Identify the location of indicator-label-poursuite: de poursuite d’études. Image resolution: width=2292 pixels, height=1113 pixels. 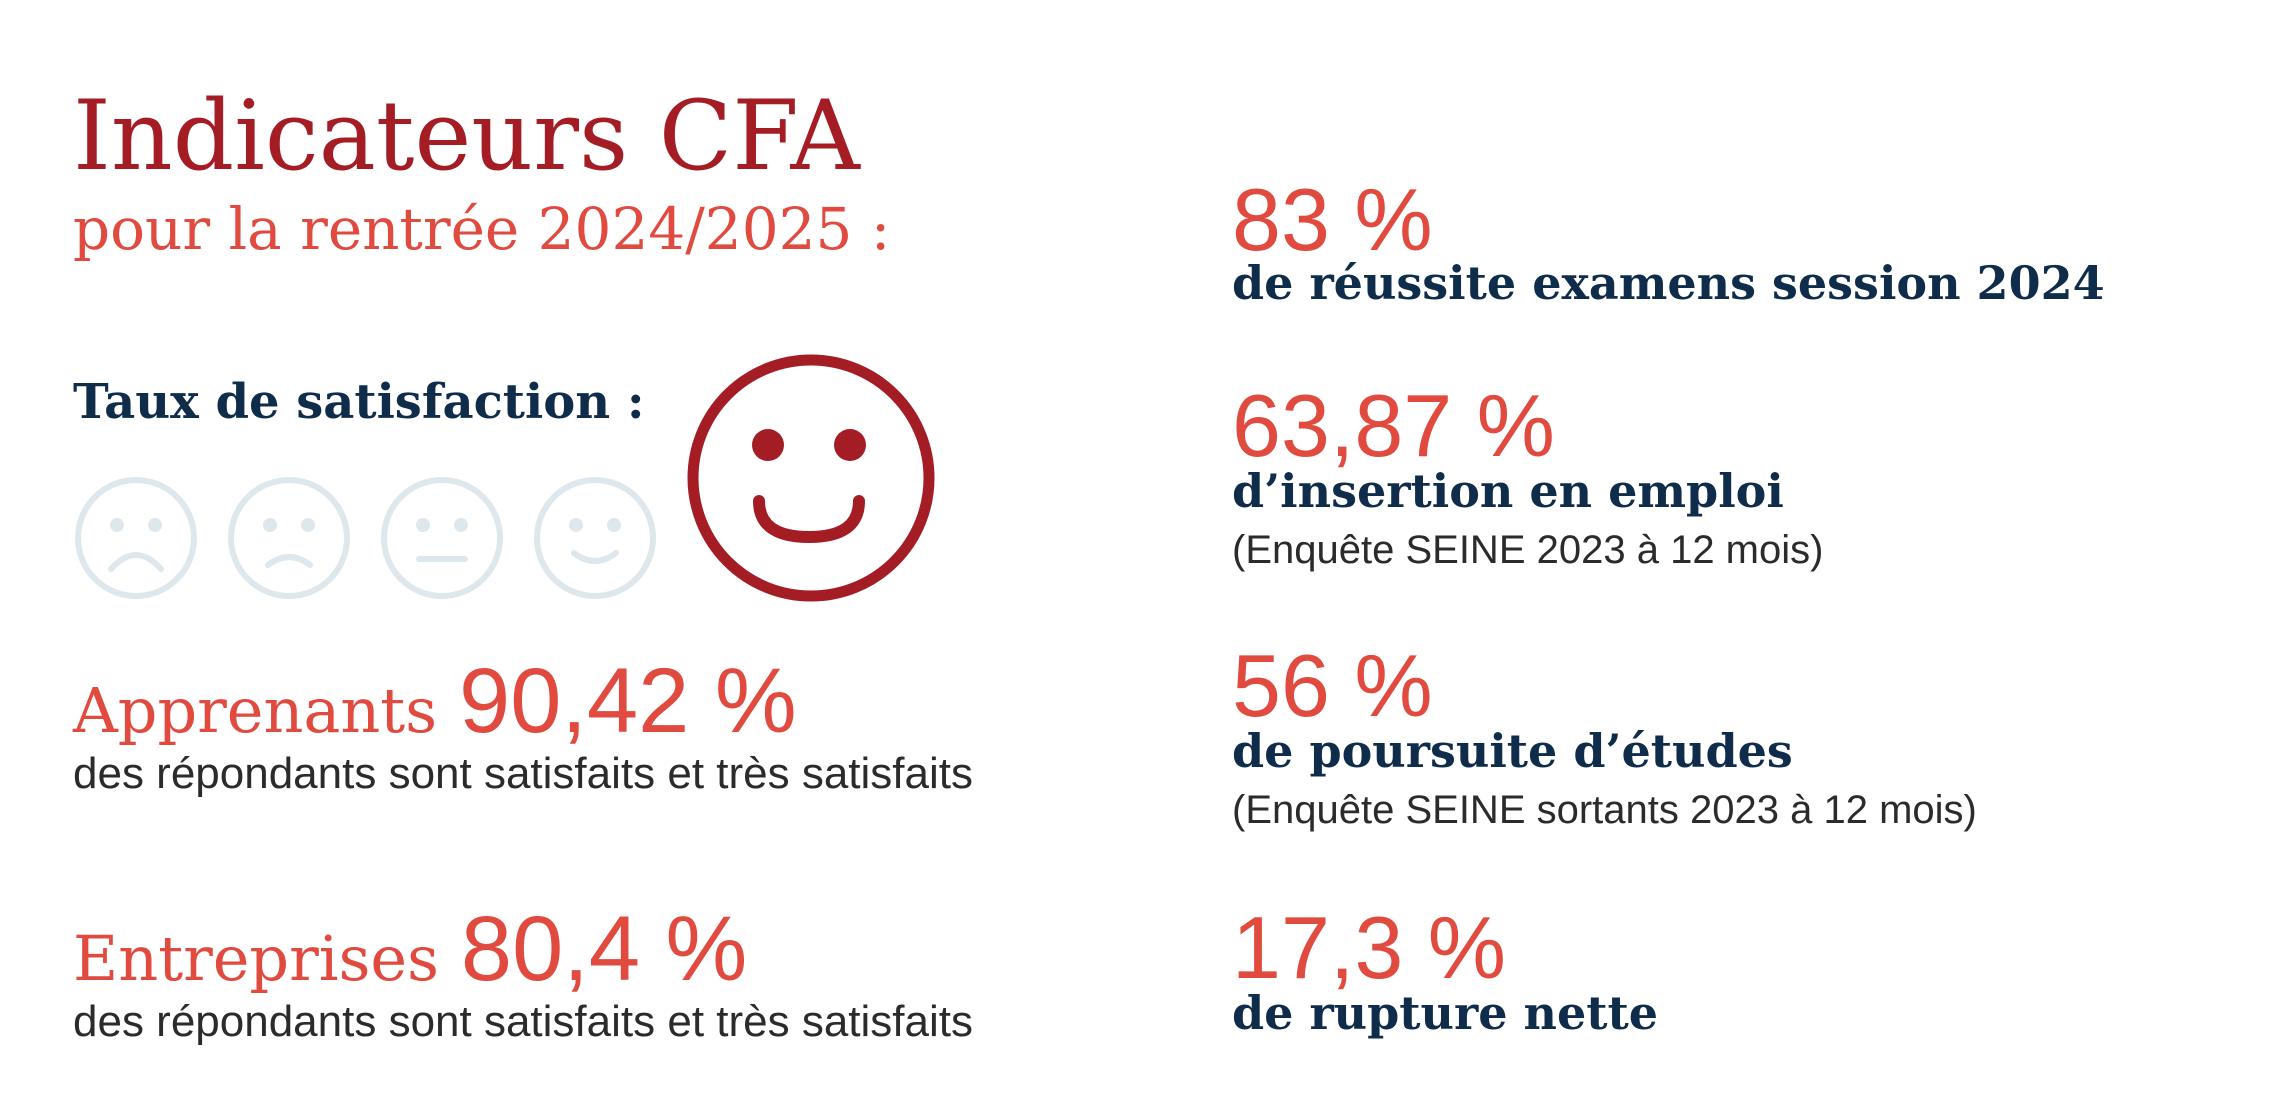
(1512, 751).